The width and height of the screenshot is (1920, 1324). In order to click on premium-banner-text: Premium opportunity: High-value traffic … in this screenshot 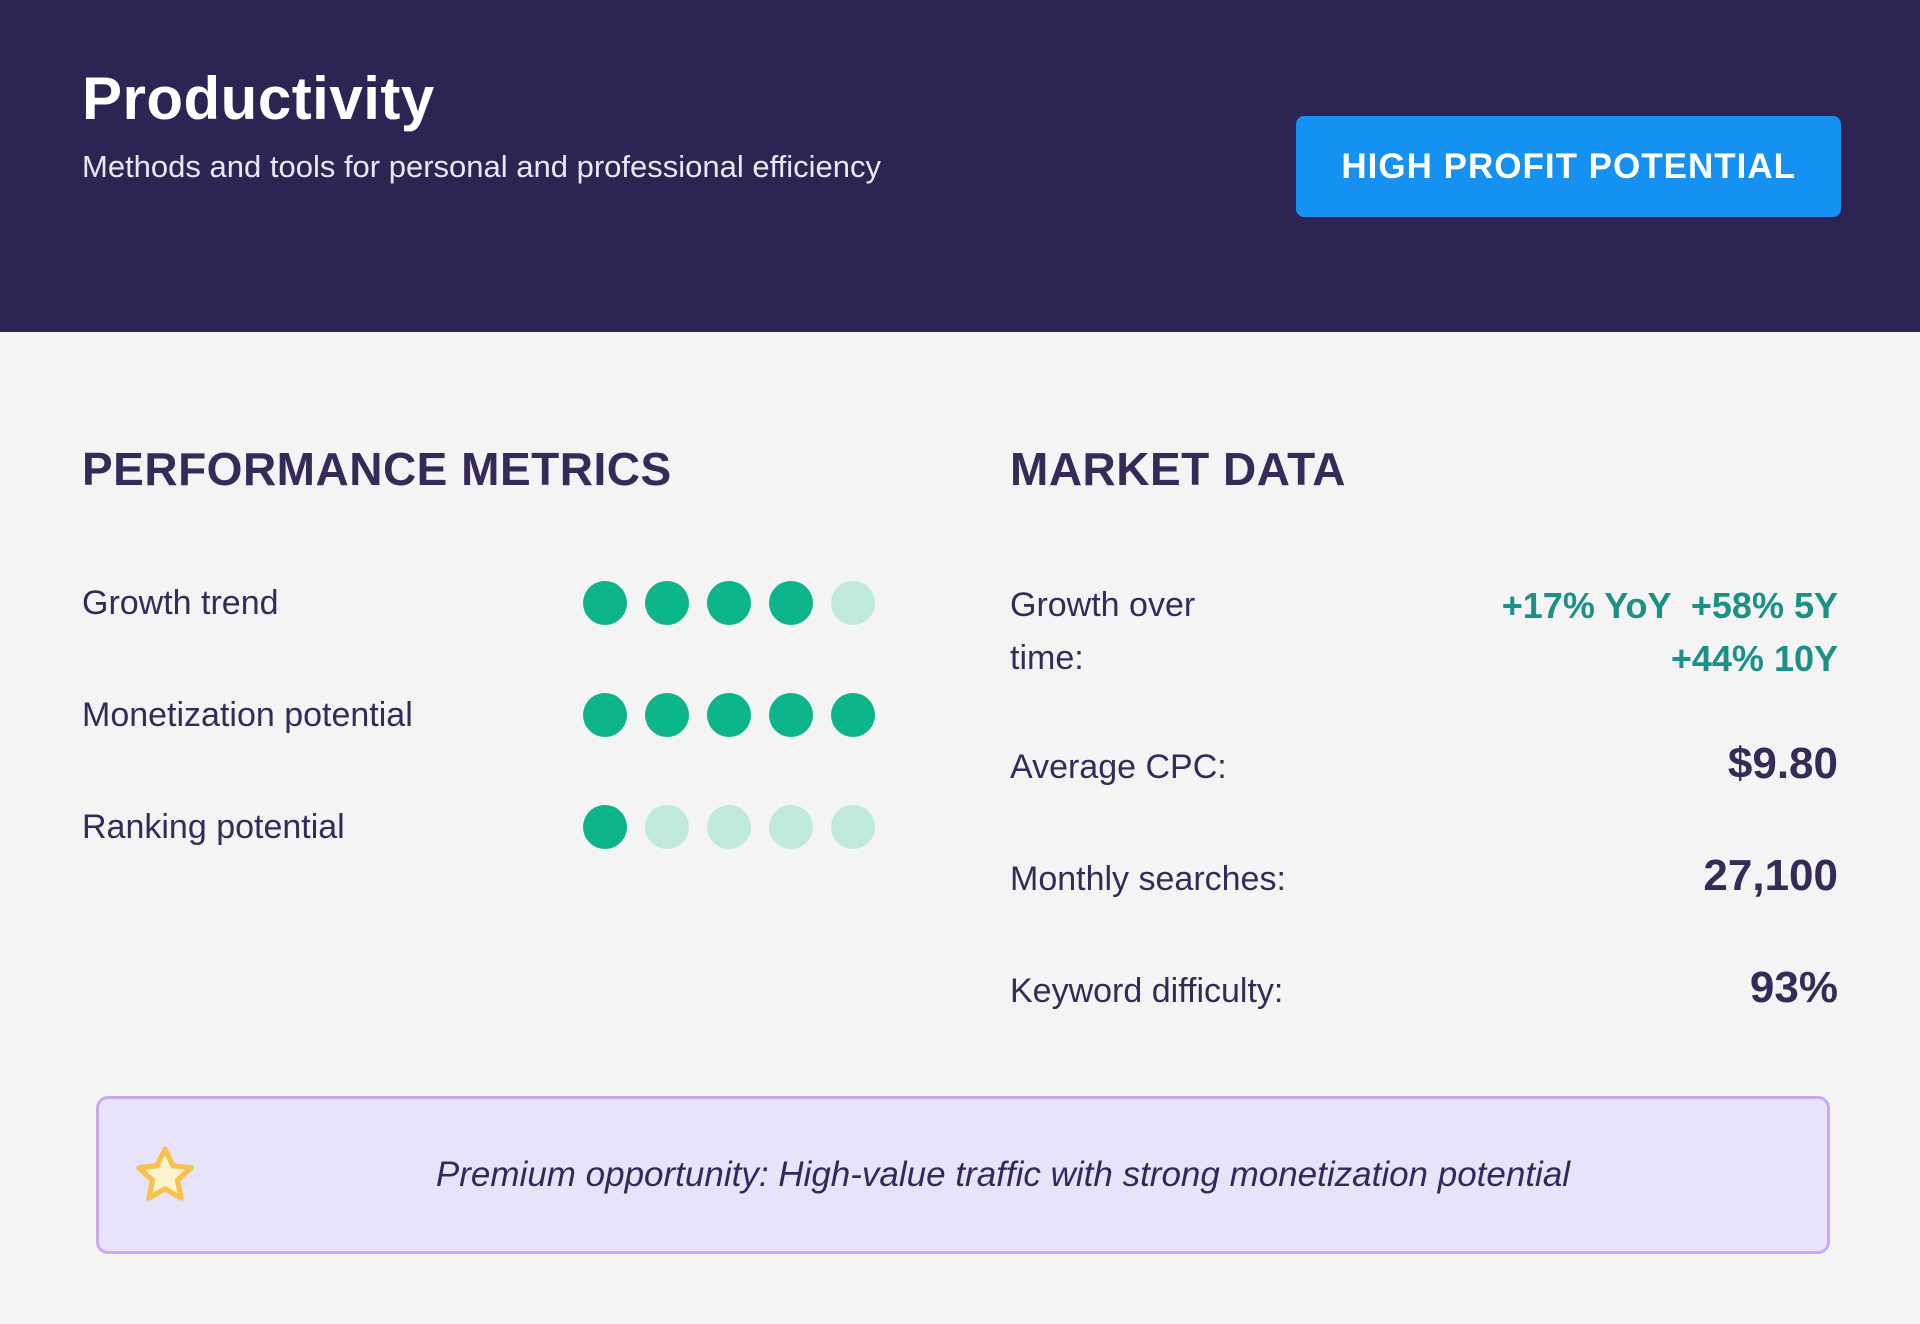, I will do `click(1003, 1174)`.